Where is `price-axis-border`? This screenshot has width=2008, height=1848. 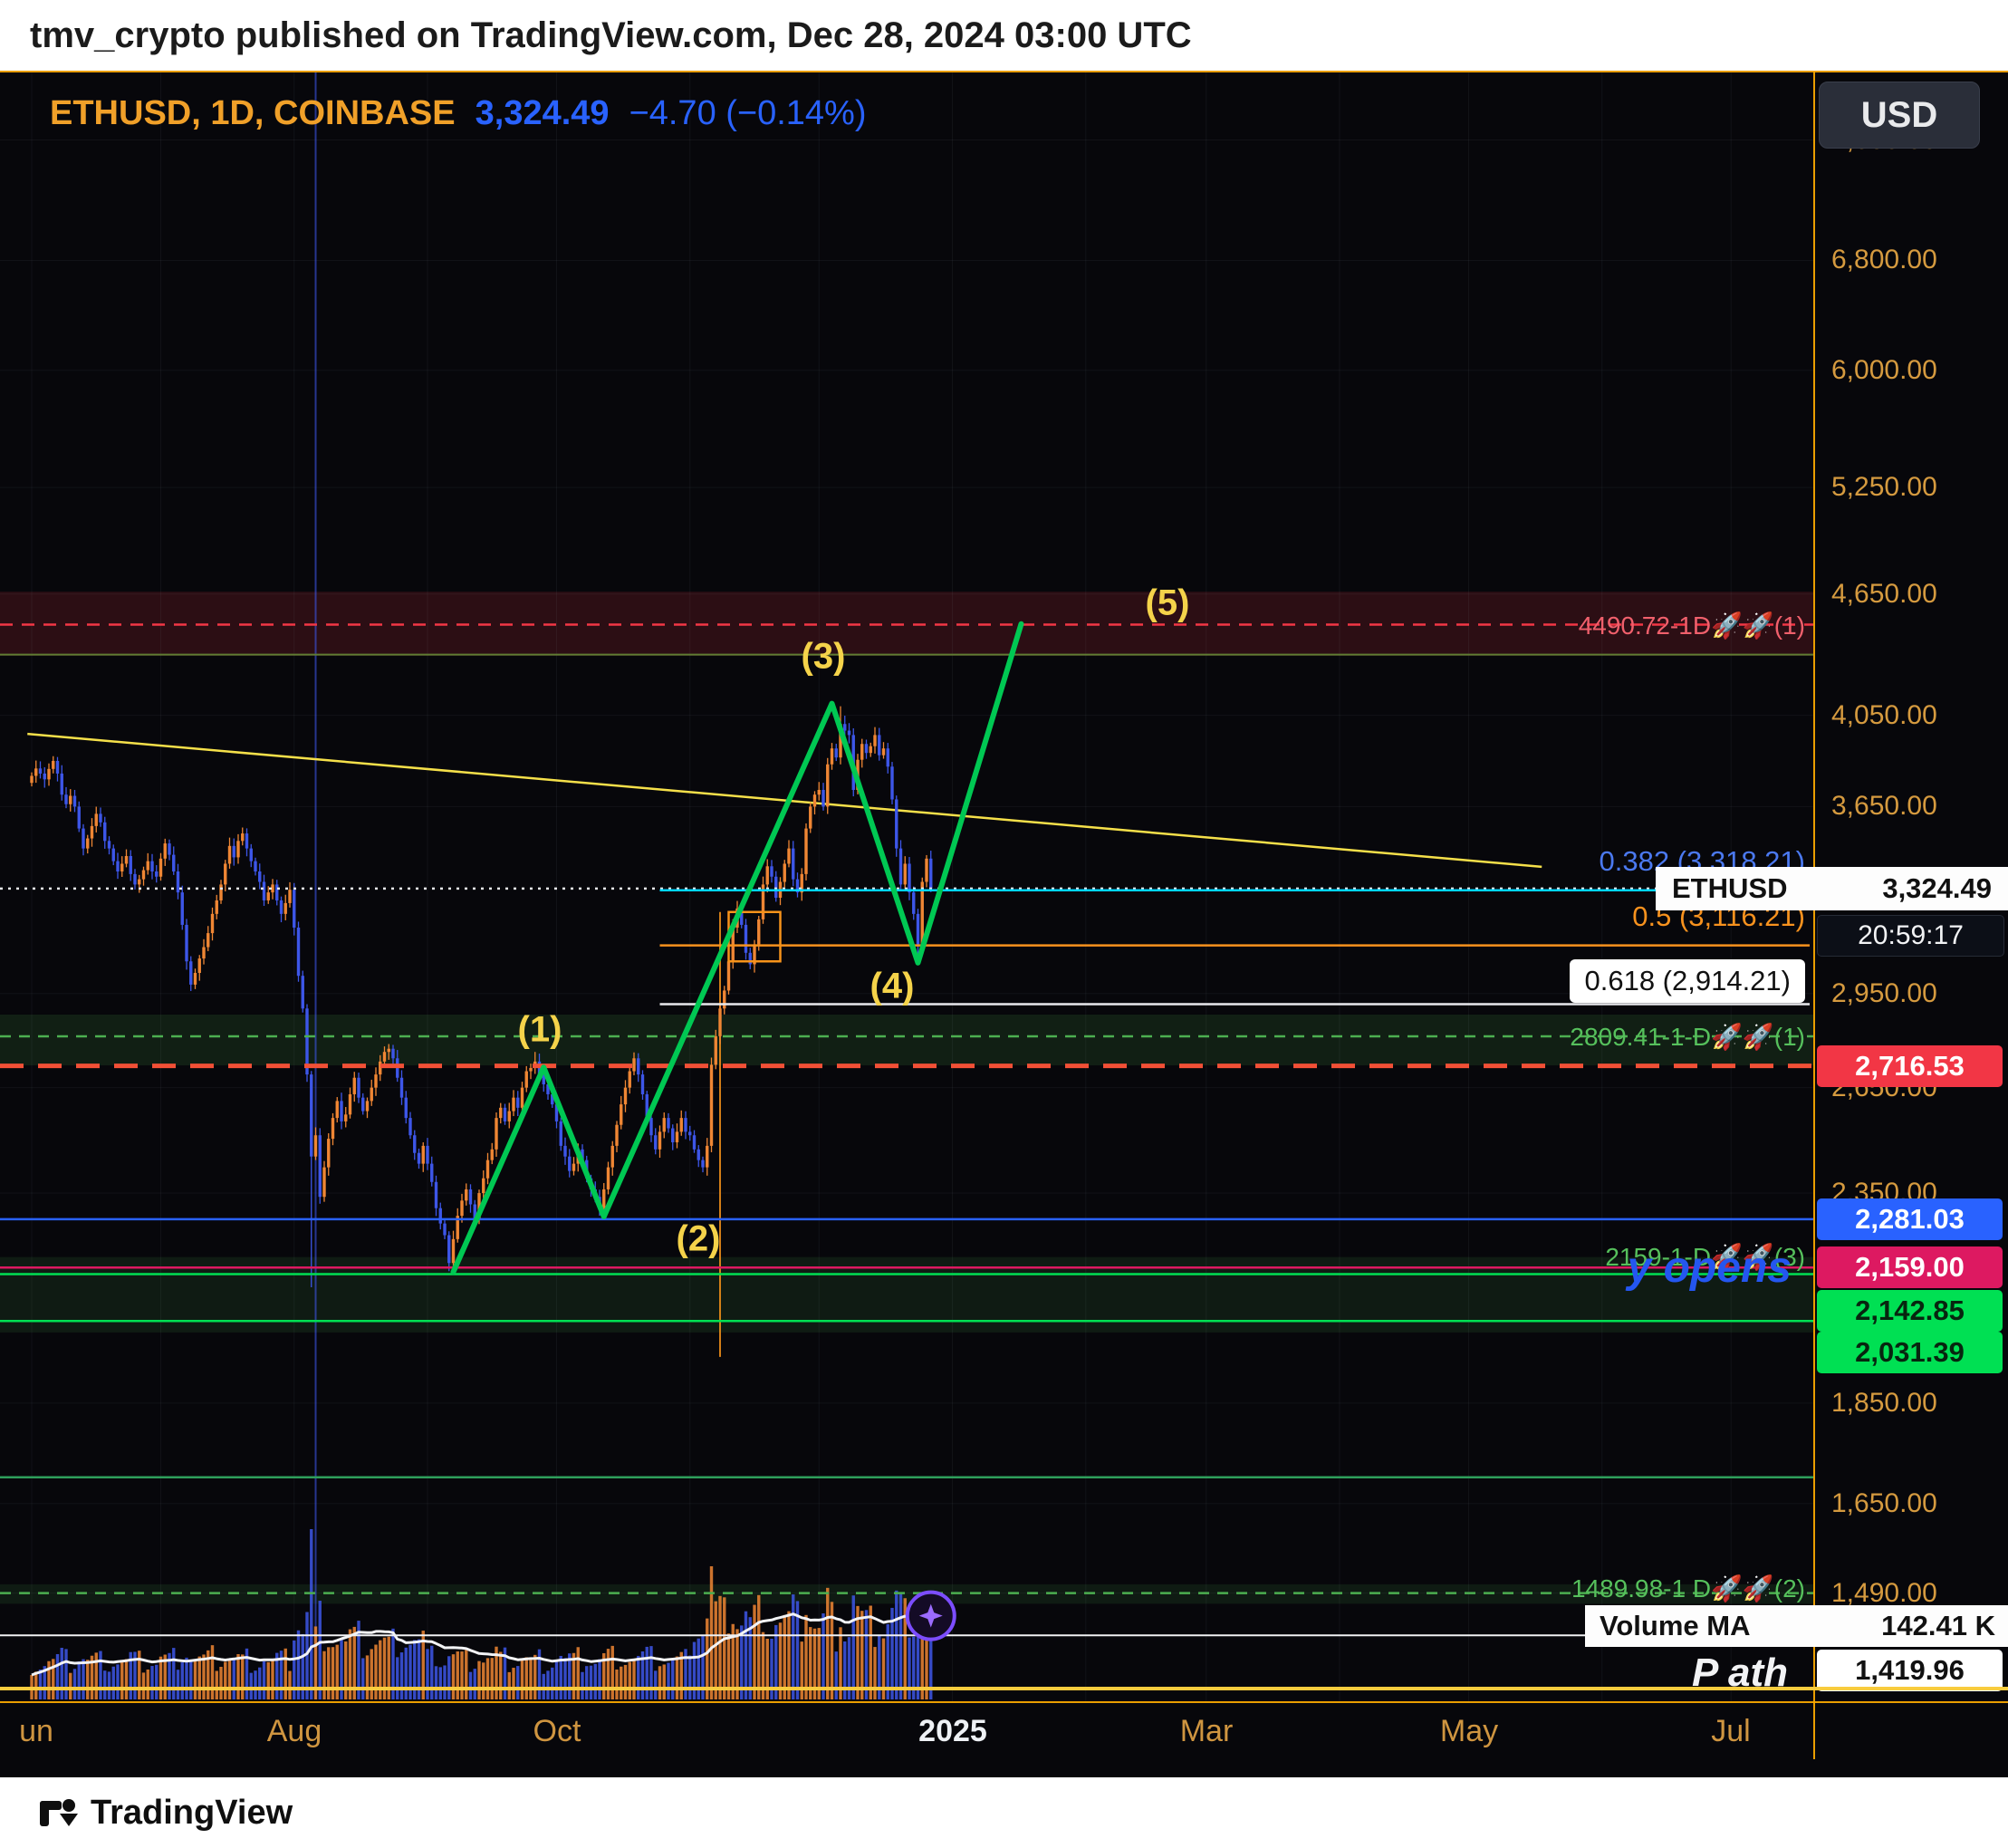 price-axis-border is located at coordinates (1814, 915).